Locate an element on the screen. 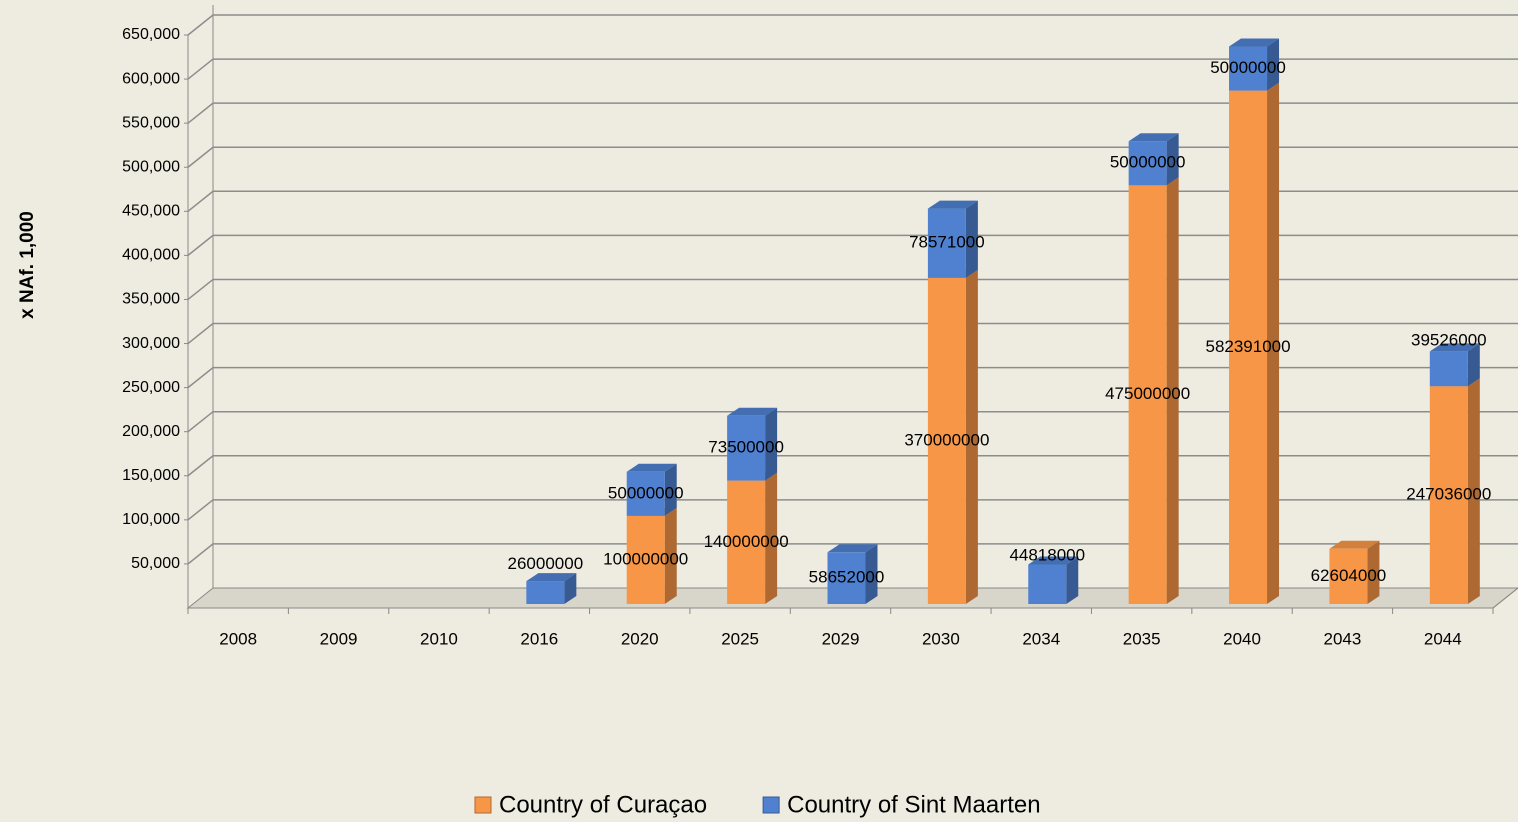 Image resolution: width=1518 pixels, height=822 pixels. data-label: 78571000 is located at coordinates (947, 242).